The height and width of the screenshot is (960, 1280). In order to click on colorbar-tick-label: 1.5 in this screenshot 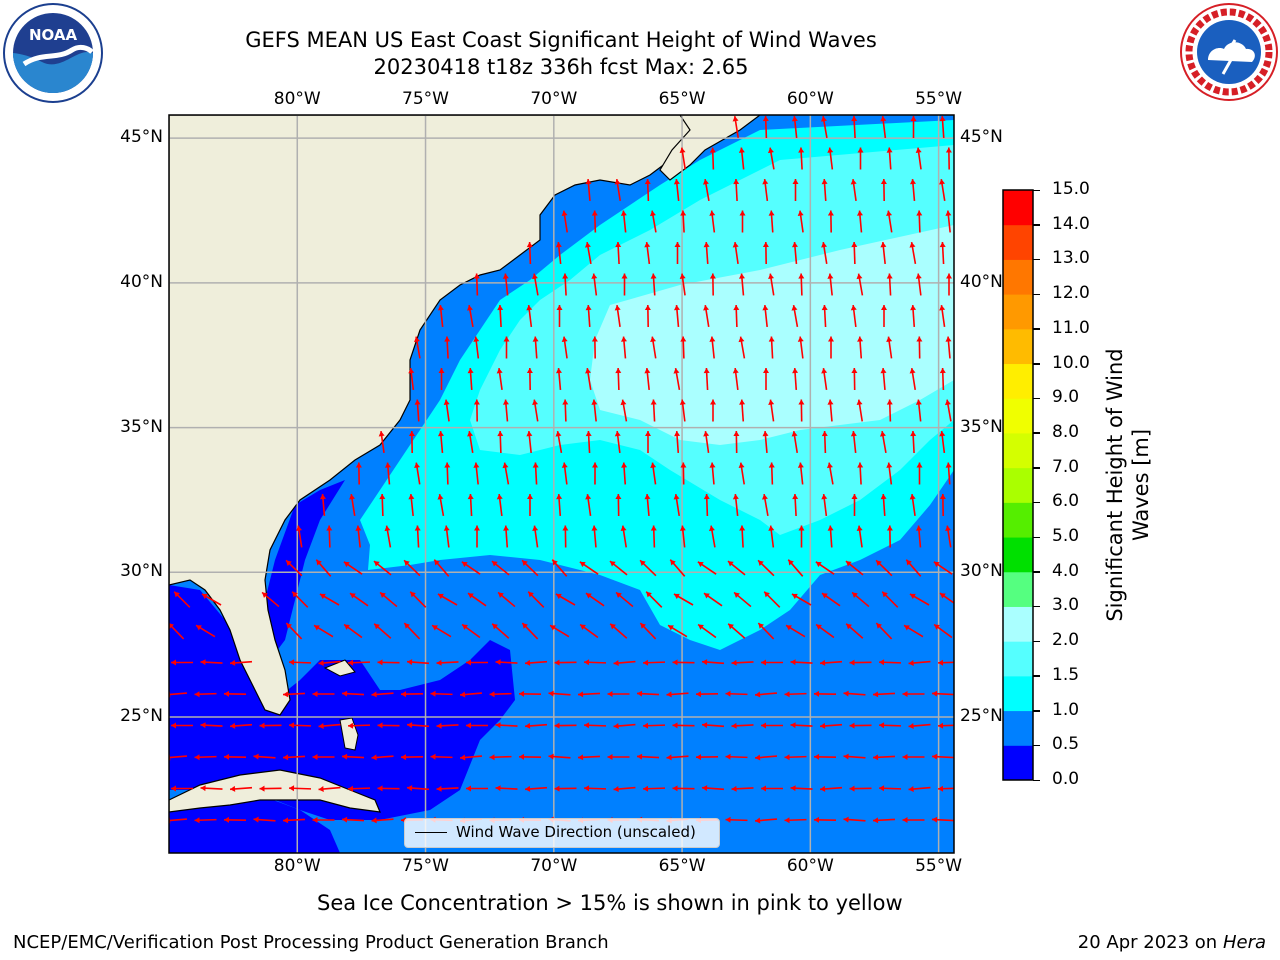, I will do `click(1066, 674)`.